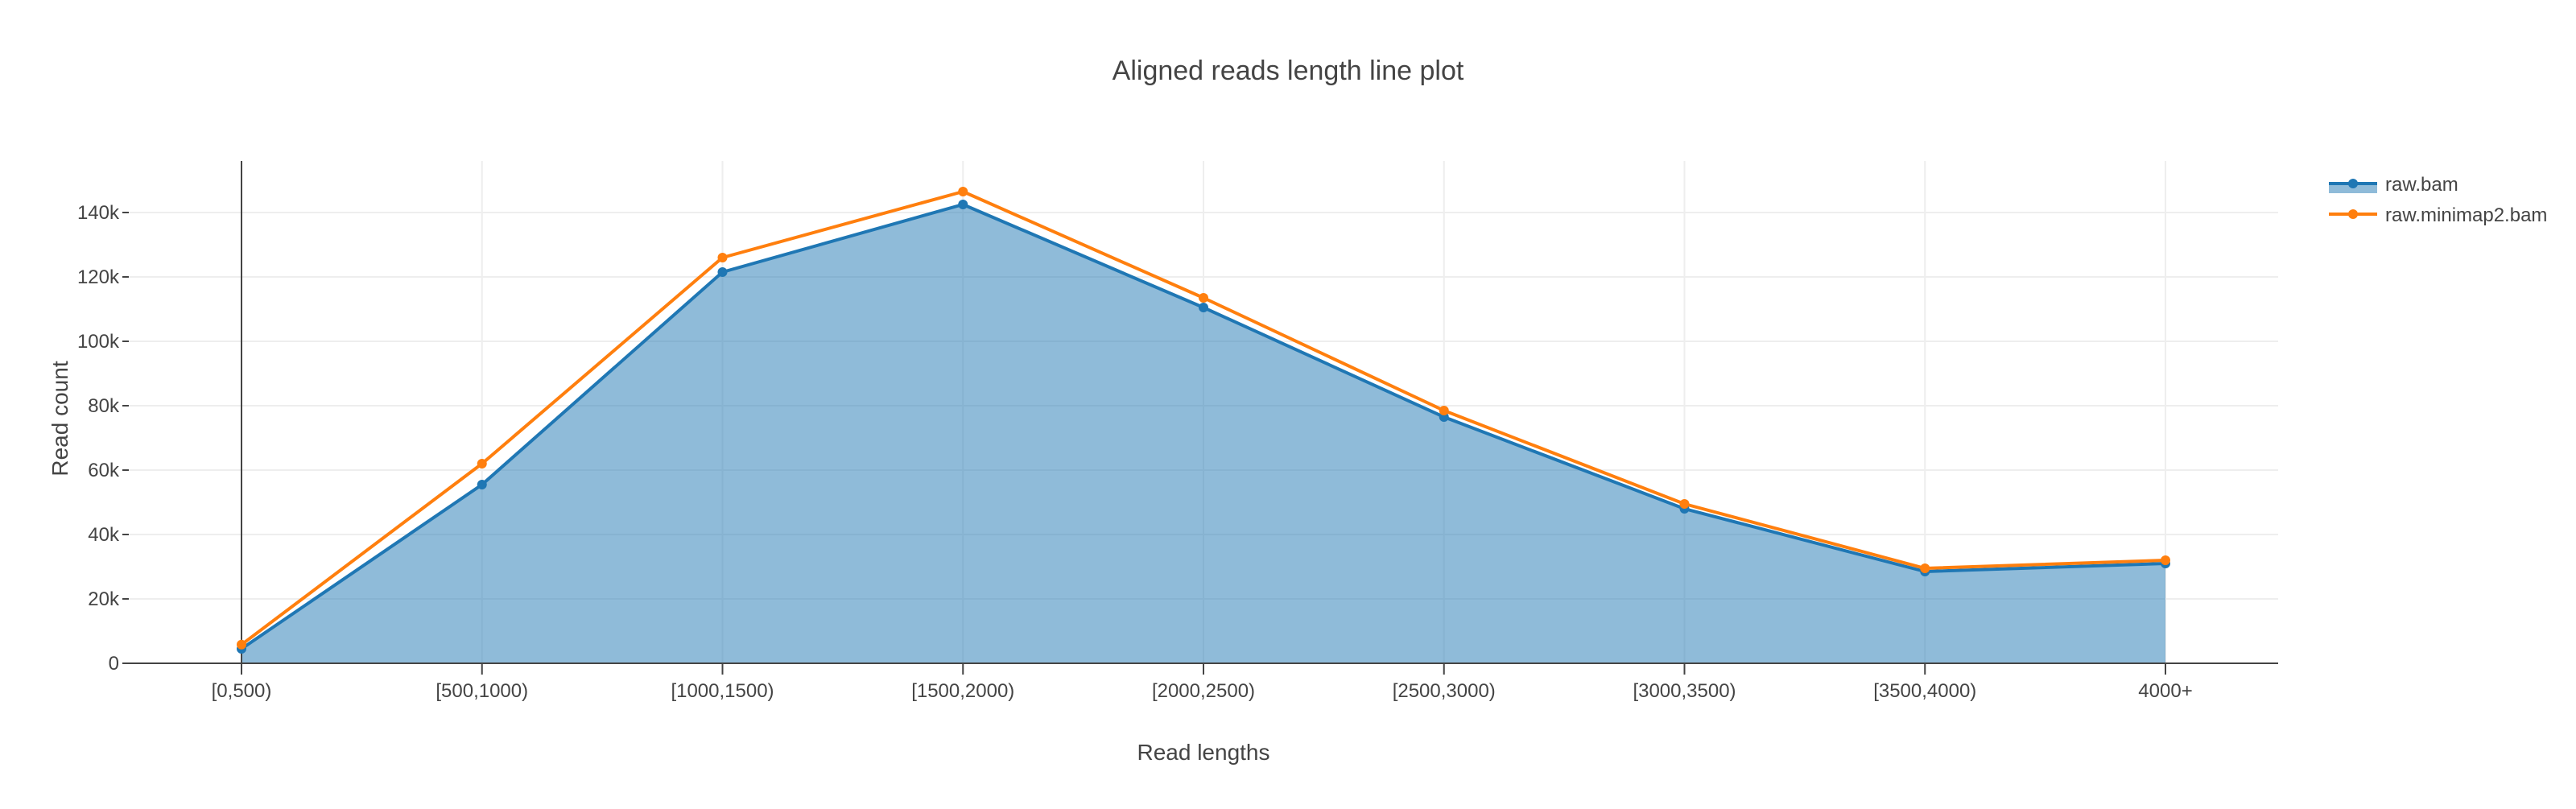  I want to click on legend-item-raw-minimap2-bam: raw.minimap2.bam, so click(2438, 215).